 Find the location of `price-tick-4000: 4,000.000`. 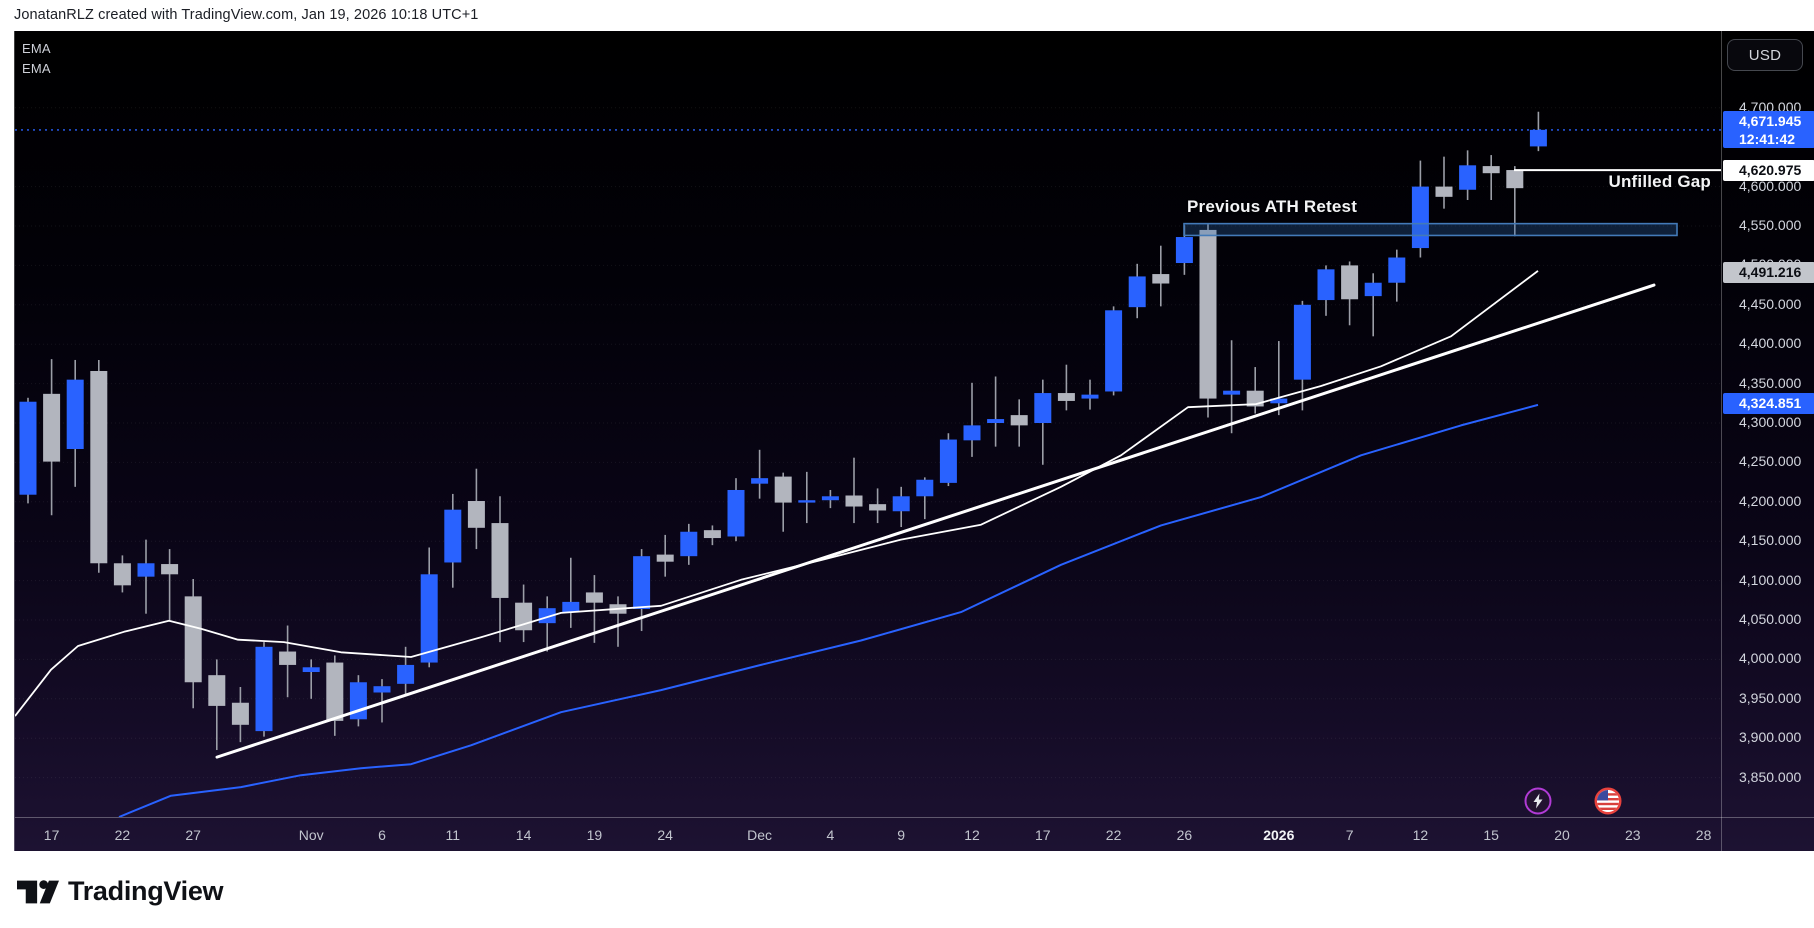

price-tick-4000: 4,000.000 is located at coordinates (1770, 658).